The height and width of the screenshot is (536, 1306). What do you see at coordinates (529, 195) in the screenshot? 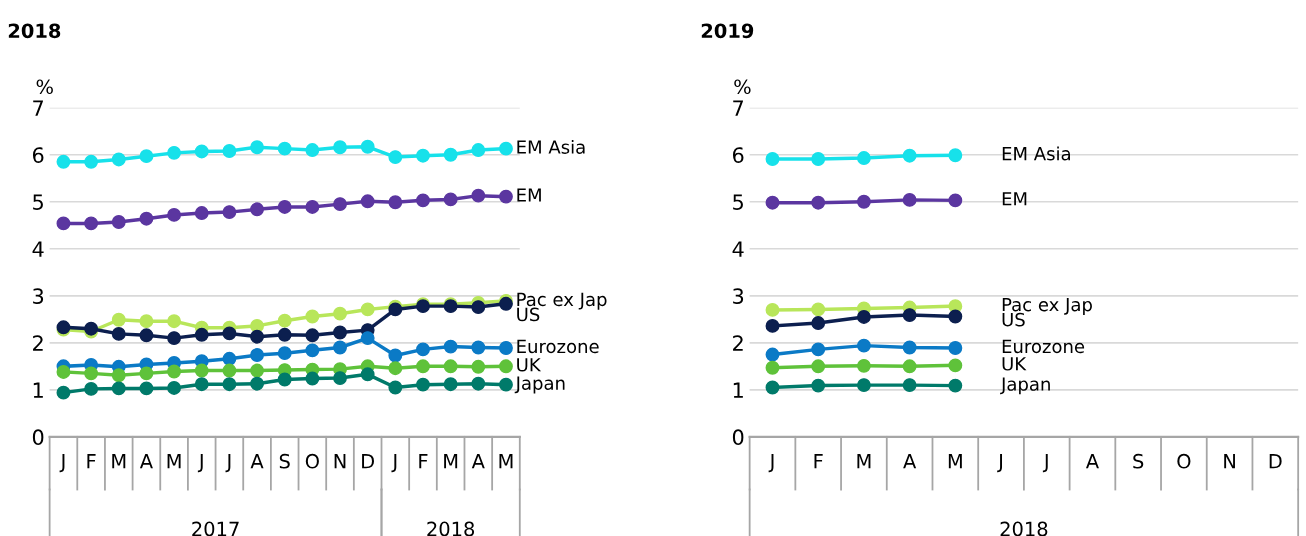
I see `series-label: EM` at bounding box center [529, 195].